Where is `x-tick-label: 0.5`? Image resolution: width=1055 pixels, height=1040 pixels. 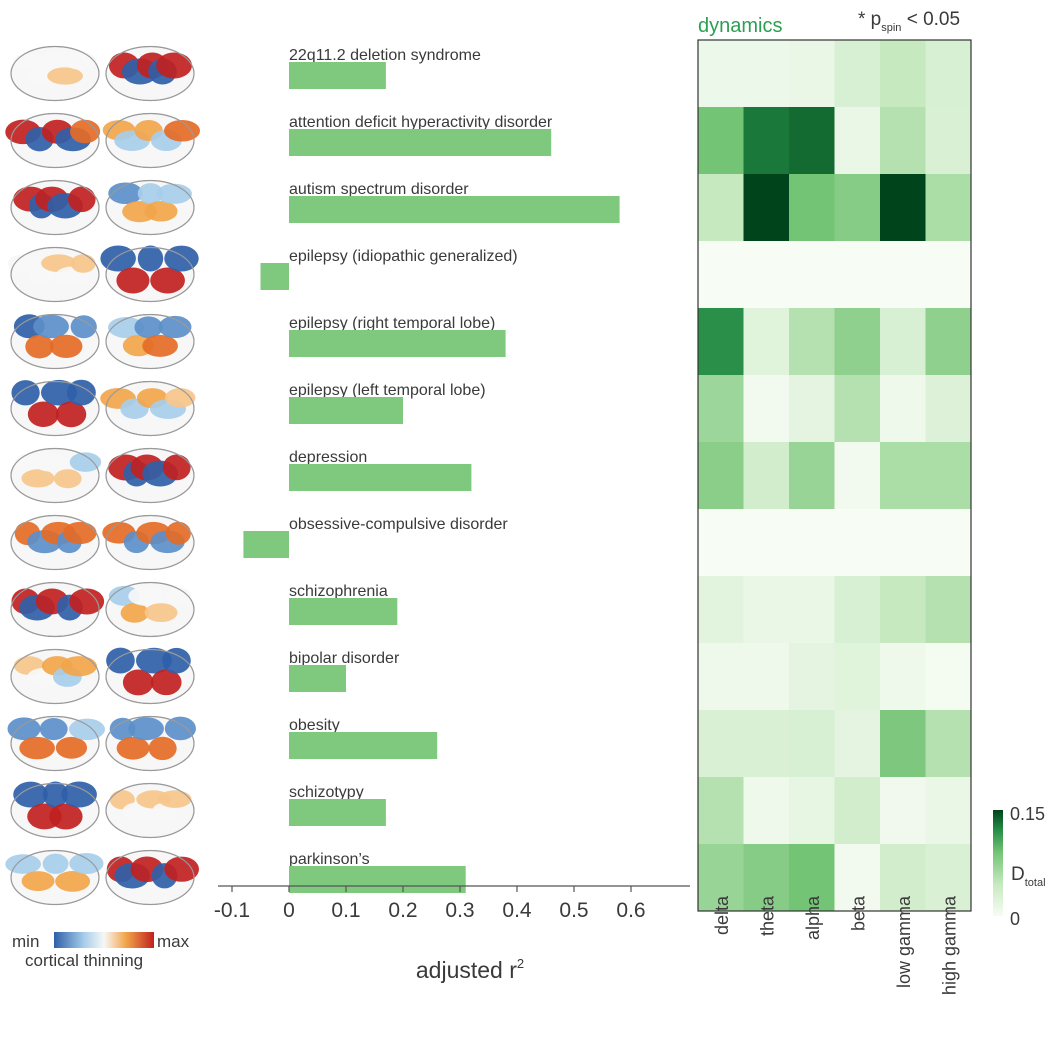
x-tick-label: 0.5 is located at coordinates (573, 910).